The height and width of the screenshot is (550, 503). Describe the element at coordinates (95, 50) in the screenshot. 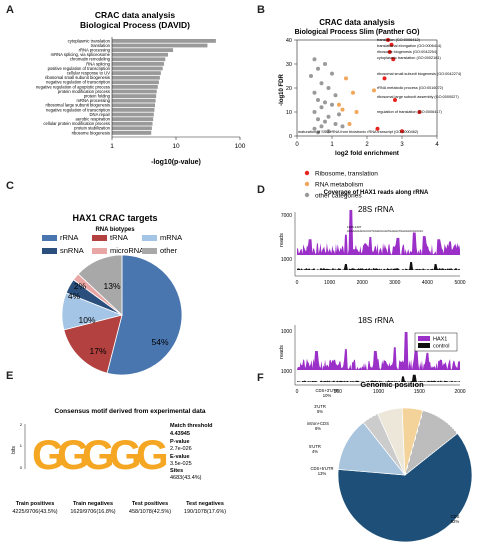

I see `panel-a-category-label: rRNA processing` at that location.